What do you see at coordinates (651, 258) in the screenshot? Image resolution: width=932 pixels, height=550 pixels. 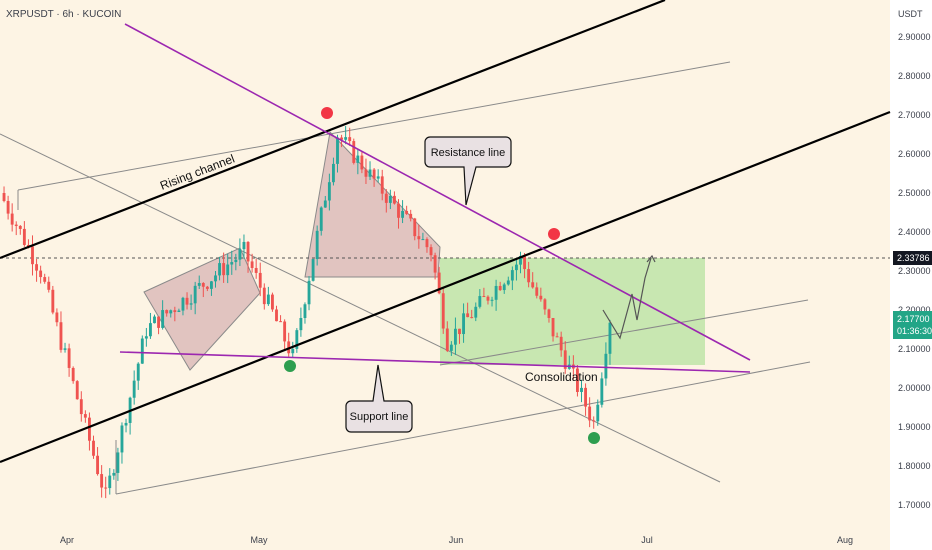 I see `projection-arrow-icon` at bounding box center [651, 258].